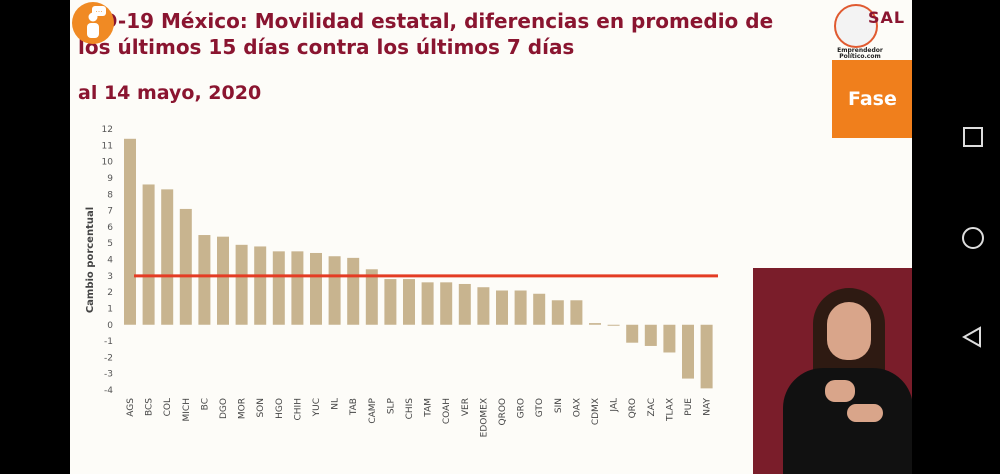  I want to click on x-tick-label: AGS, so click(131, 407).